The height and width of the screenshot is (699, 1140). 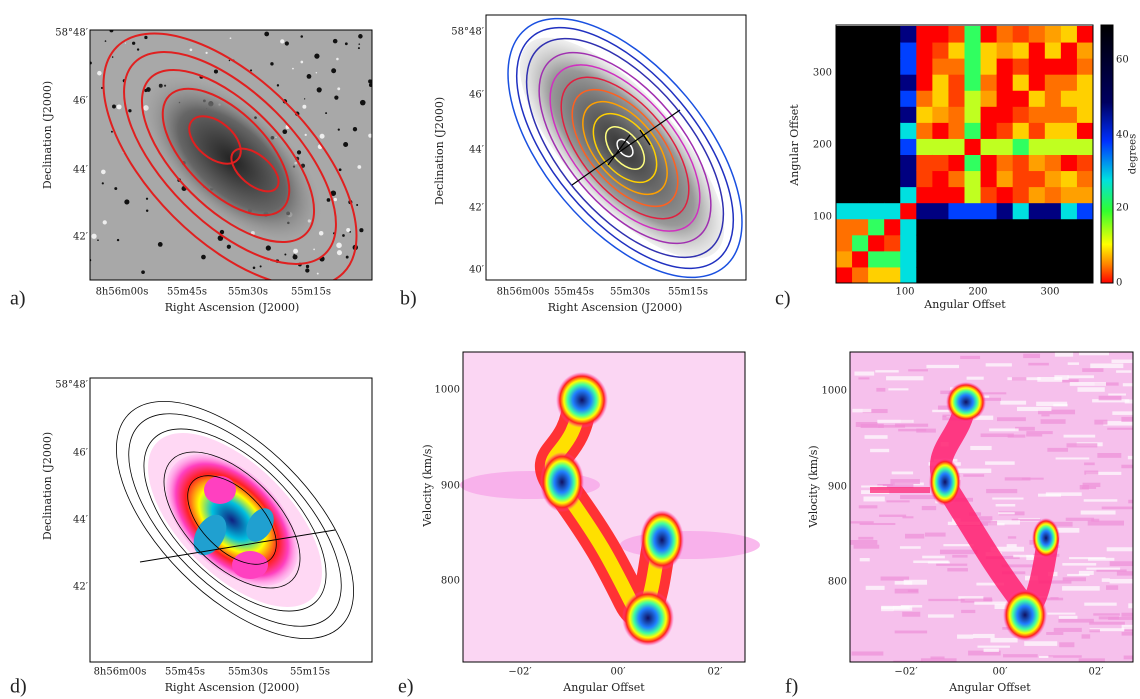 What do you see at coordinates (122, 292) in the screenshot?
I see `x-tick-label: 8h56m00s` at bounding box center [122, 292].